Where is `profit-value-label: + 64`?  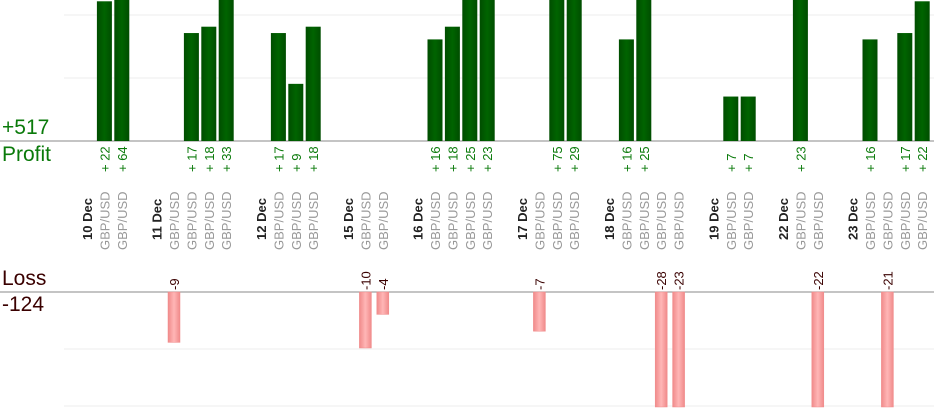
profit-value-label: + 64 is located at coordinates (122, 159).